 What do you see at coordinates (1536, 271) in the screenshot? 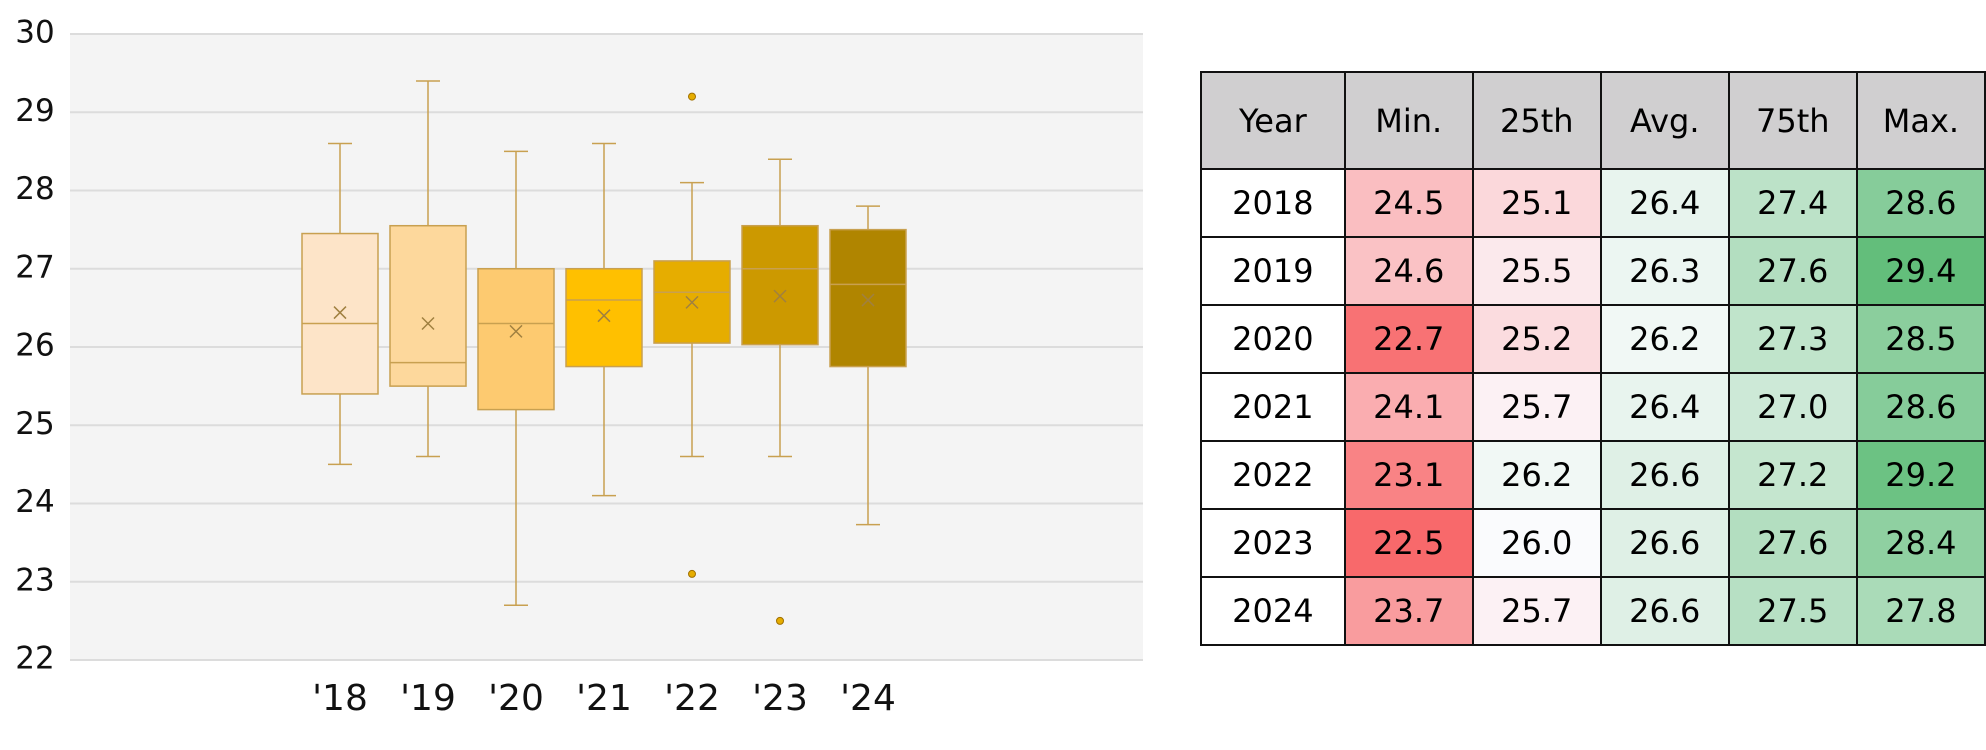
I see `table-cell: 25.5` at bounding box center [1536, 271].